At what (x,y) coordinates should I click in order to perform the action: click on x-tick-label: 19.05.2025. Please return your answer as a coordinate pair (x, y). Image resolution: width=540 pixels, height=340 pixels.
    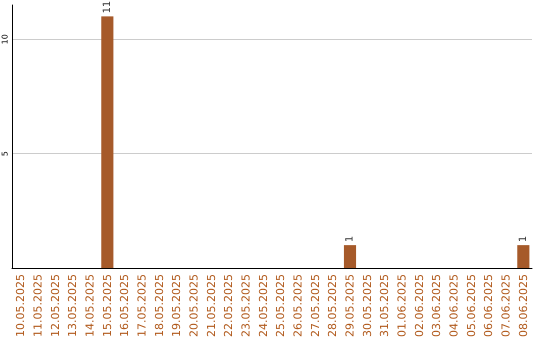
    Looking at the image, I should click on (177, 306).